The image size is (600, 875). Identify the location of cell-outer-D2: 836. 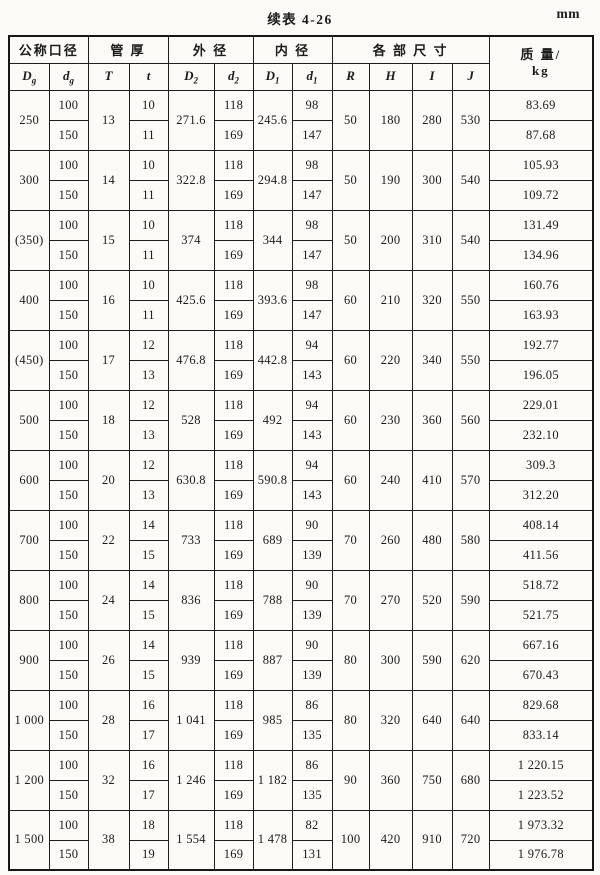
(191, 600).